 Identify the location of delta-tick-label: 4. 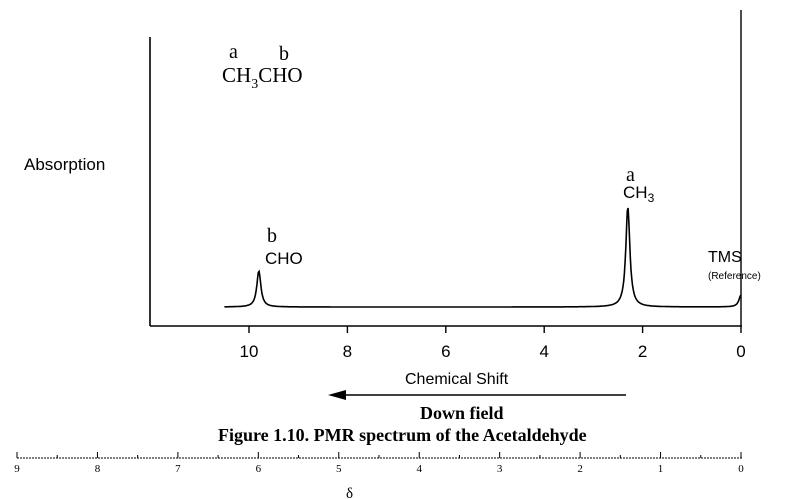
(419, 469).